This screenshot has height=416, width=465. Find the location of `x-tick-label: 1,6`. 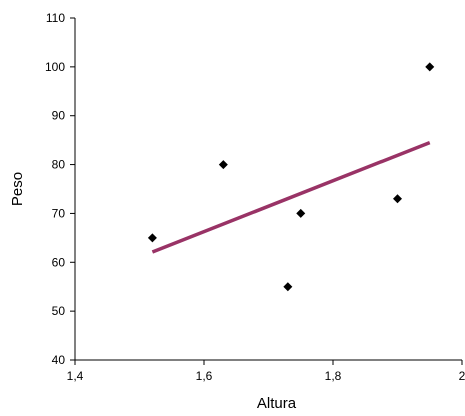

x-tick-label: 1,6 is located at coordinates (204, 376).